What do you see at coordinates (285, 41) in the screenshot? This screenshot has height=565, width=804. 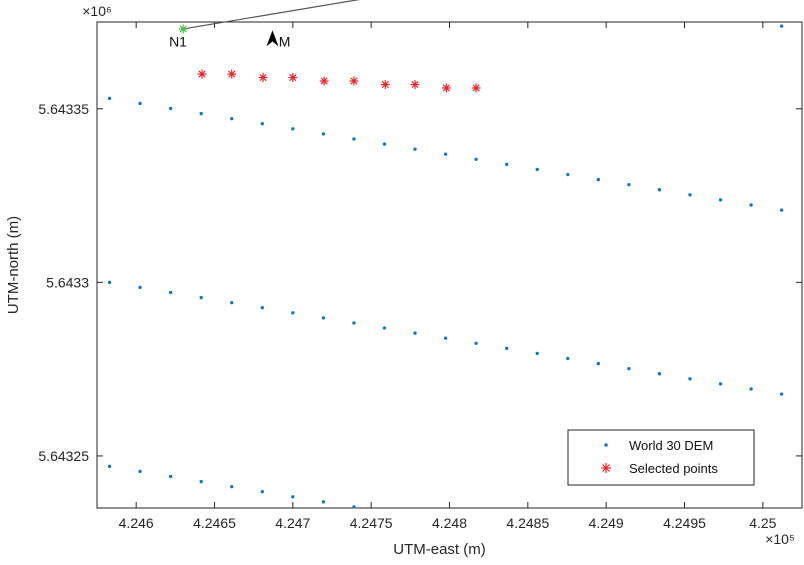 I see `annotation-m: M` at bounding box center [285, 41].